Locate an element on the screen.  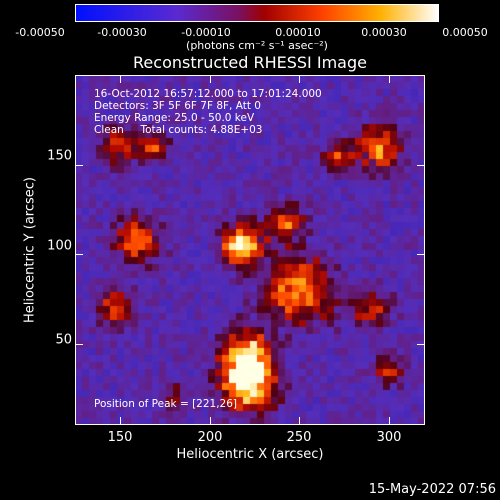
colorbar-unit-label: (photons cm⁻² s⁻¹ asec⁻²) is located at coordinates (257, 45).